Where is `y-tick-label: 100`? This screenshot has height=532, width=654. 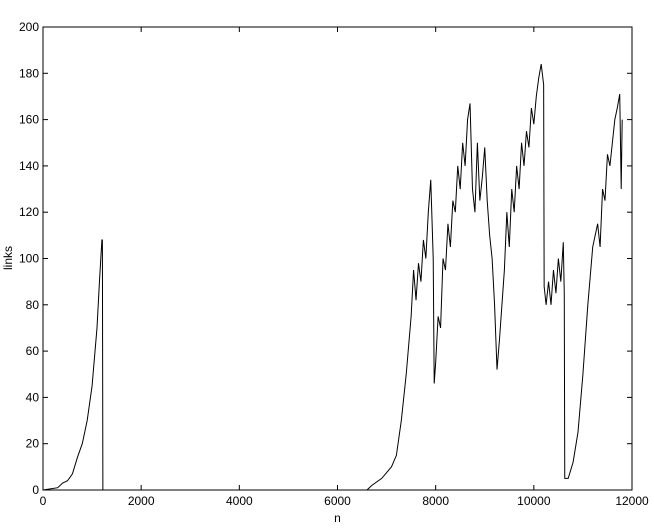
y-tick-label: 100 is located at coordinates (29, 259).